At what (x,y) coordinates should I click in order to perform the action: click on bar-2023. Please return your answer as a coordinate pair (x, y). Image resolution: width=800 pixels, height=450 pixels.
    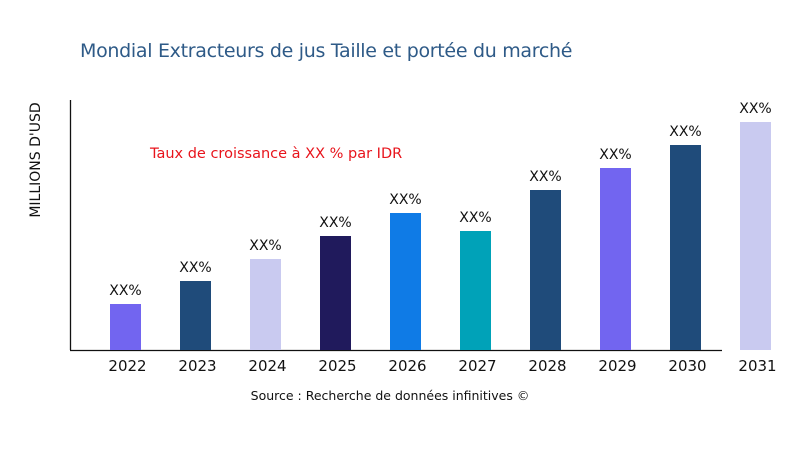
    Looking at the image, I should click on (195, 315).